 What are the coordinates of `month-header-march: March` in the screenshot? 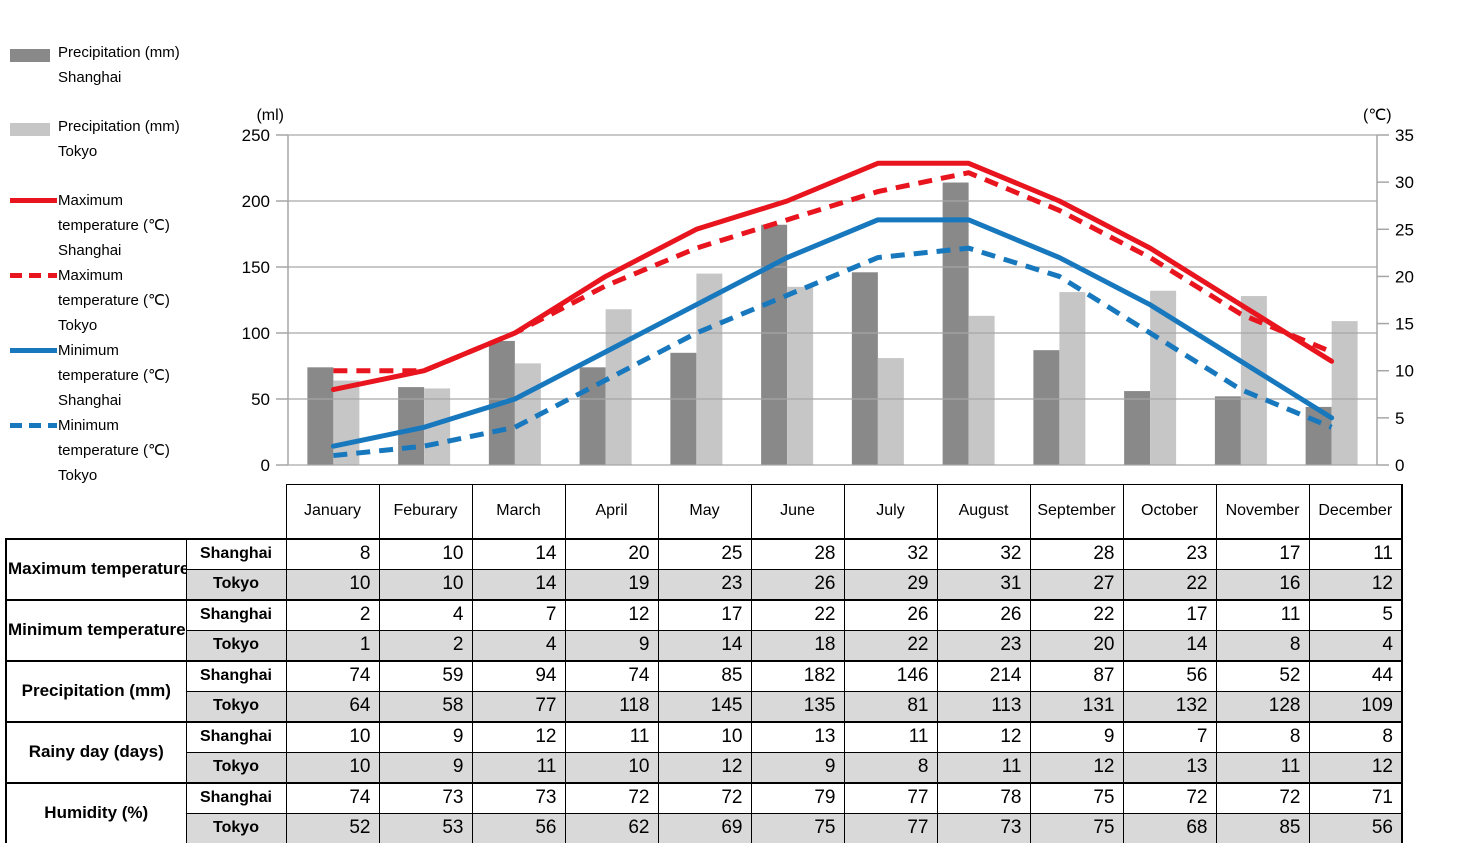 It's located at (518, 512).